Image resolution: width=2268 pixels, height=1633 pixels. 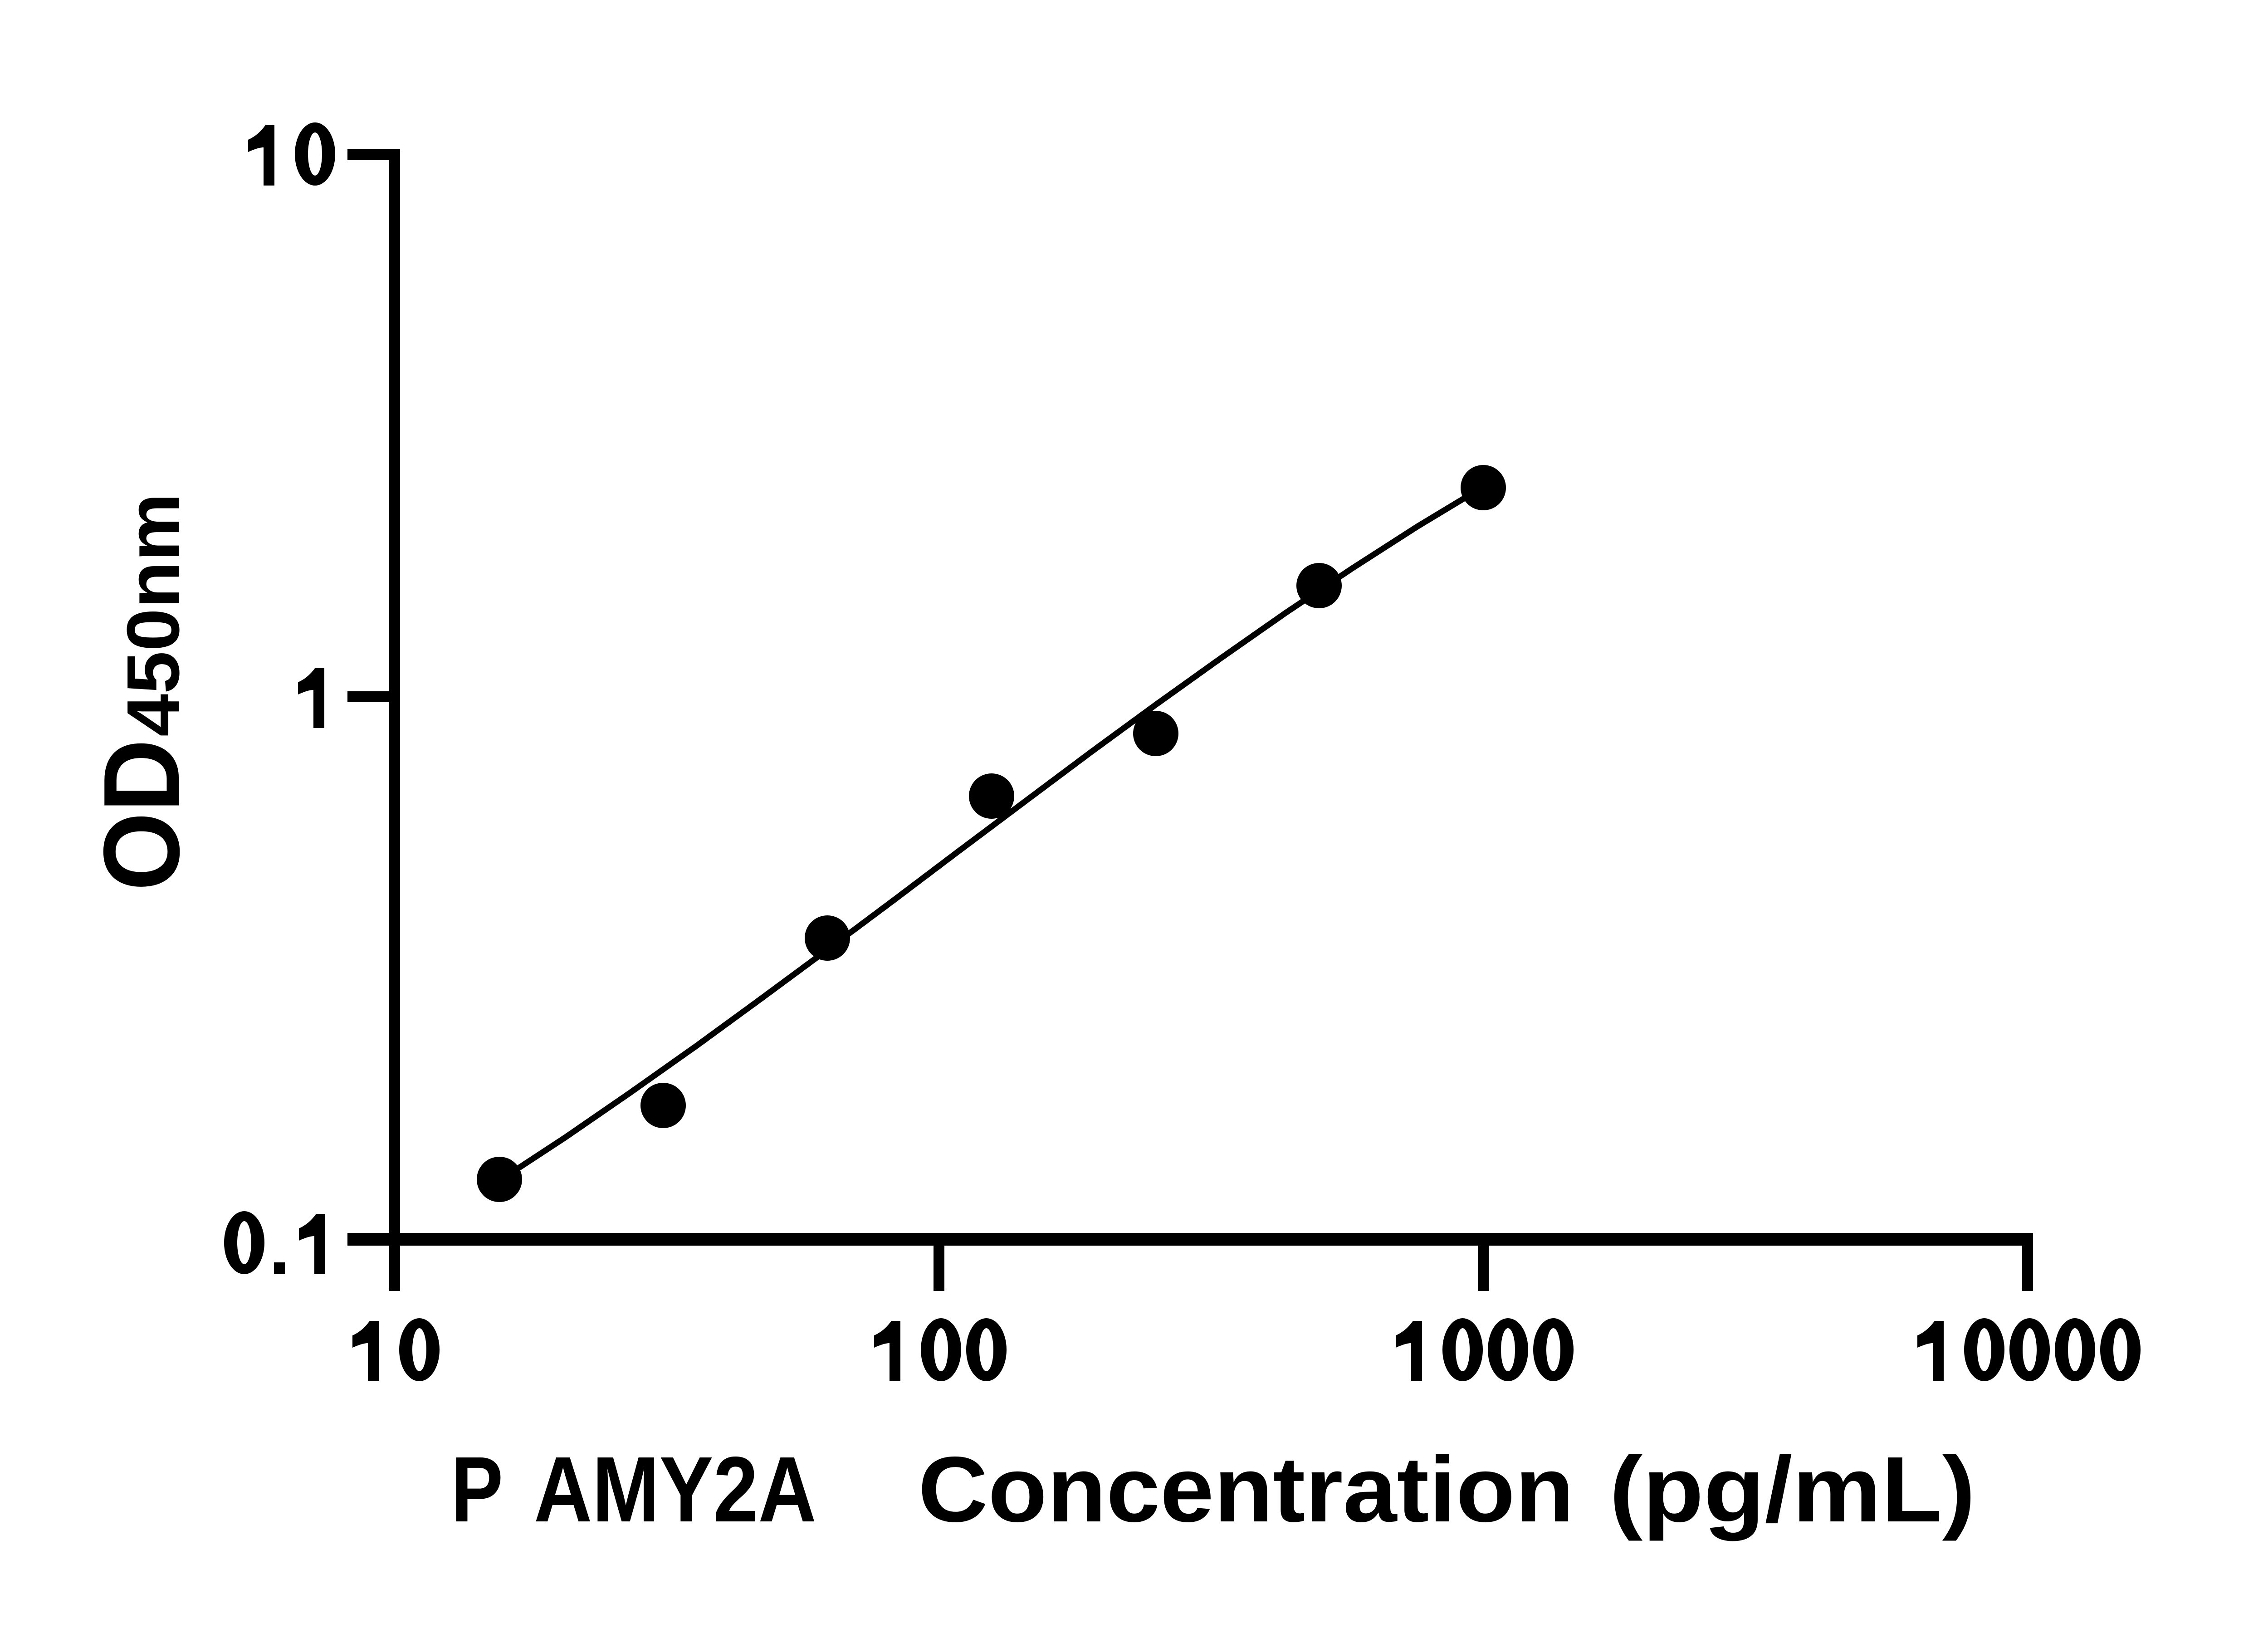 What do you see at coordinates (1792, 1489) in the screenshot?
I see `svg-text: (pg/mL)` at bounding box center [1792, 1489].